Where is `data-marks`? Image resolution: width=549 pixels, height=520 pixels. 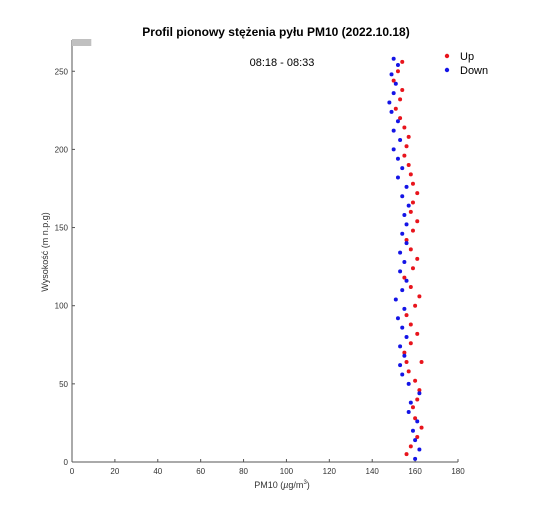
data-marks is located at coordinates (405, 258).